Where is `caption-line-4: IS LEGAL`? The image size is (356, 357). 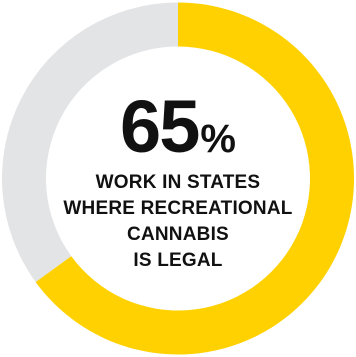 caption-line-4: IS LEGAL is located at coordinates (178, 260).